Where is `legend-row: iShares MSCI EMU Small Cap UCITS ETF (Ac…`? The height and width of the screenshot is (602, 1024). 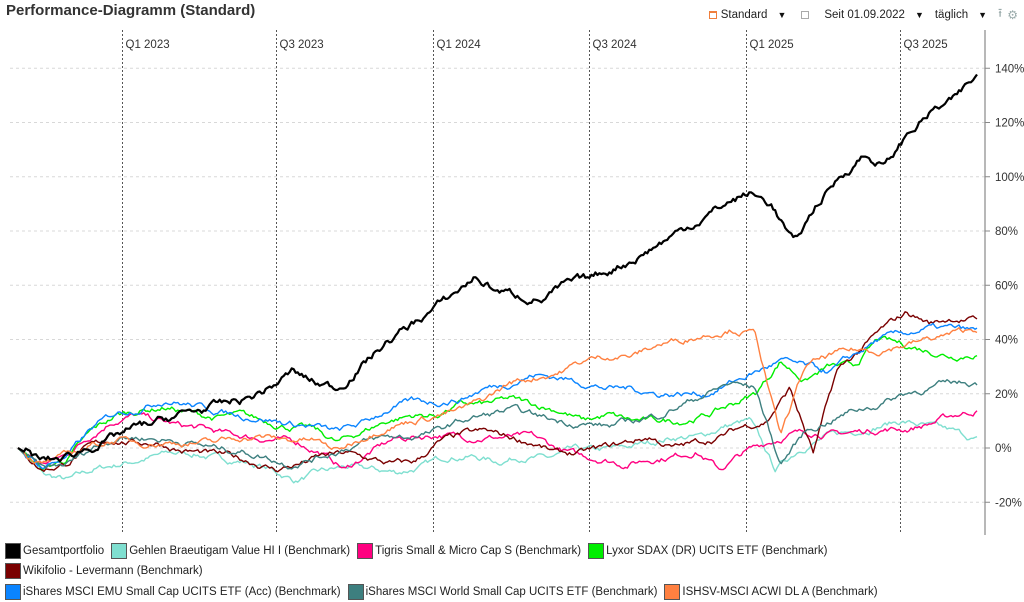 legend-row: iShares MSCI EMU Small Cap UCITS ETF (Ac… is located at coordinates (512, 591).